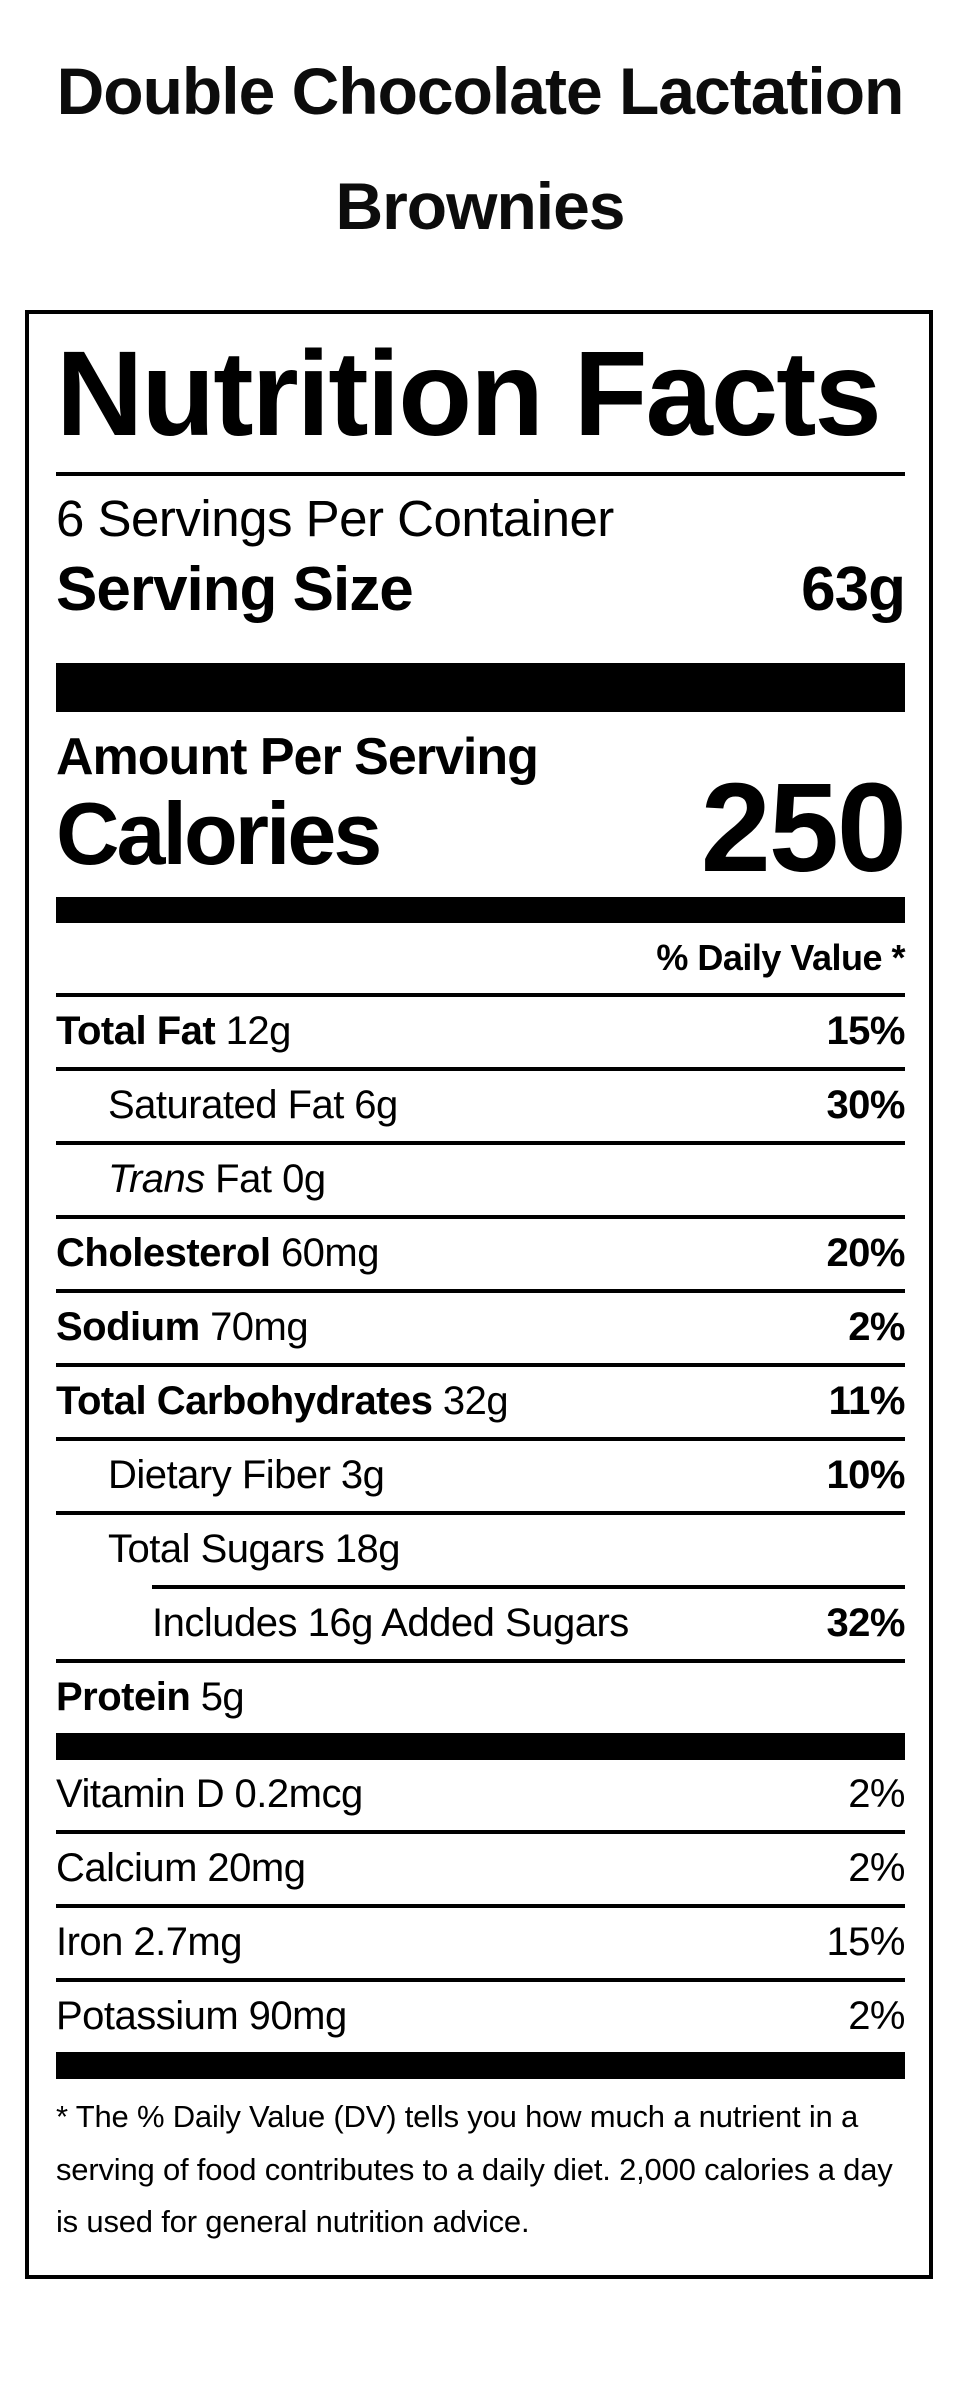  I want to click on recipe-title-line2: Brownies, so click(480, 206).